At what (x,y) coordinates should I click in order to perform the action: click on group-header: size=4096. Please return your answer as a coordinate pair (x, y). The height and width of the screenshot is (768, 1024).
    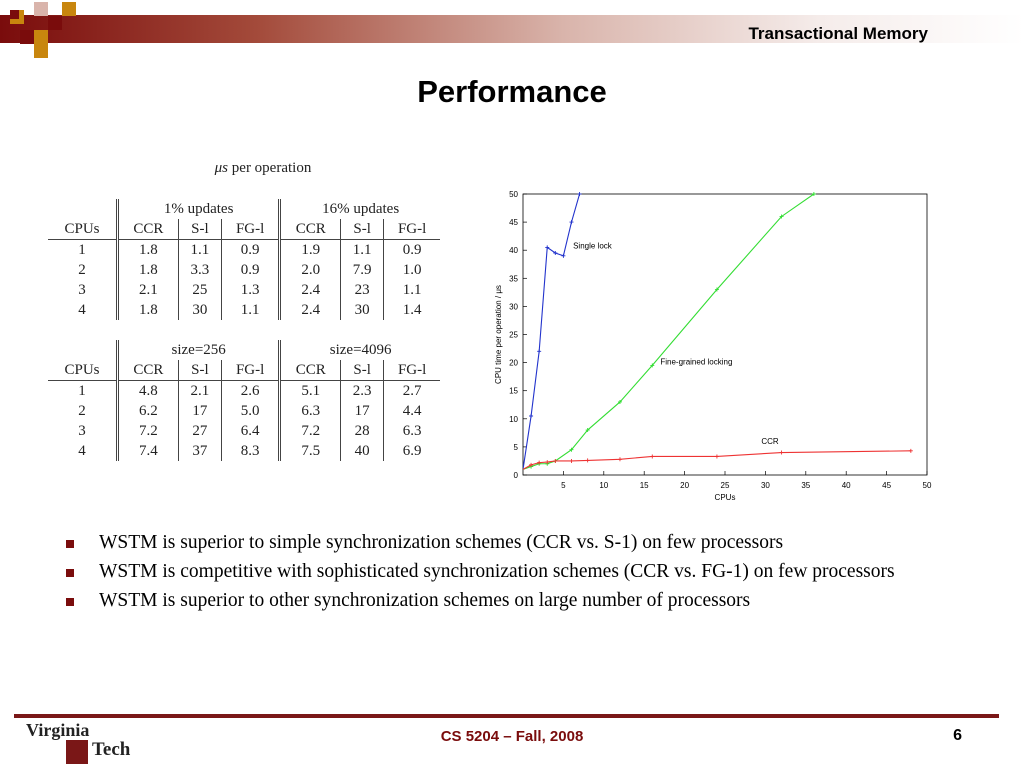
    Looking at the image, I should click on (360, 350).